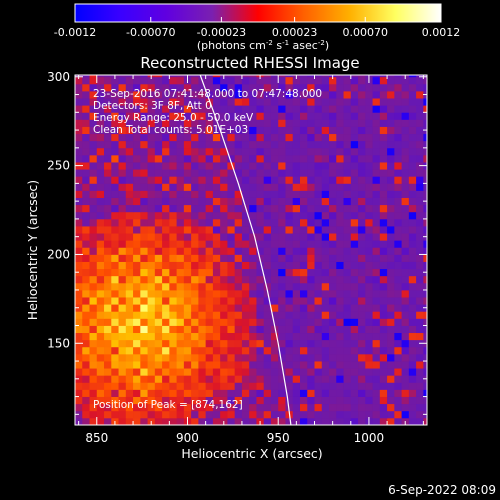 The width and height of the screenshot is (500, 500). I want to click on annotation-line: Clean Total counts: 5.01E+03, so click(170, 130).